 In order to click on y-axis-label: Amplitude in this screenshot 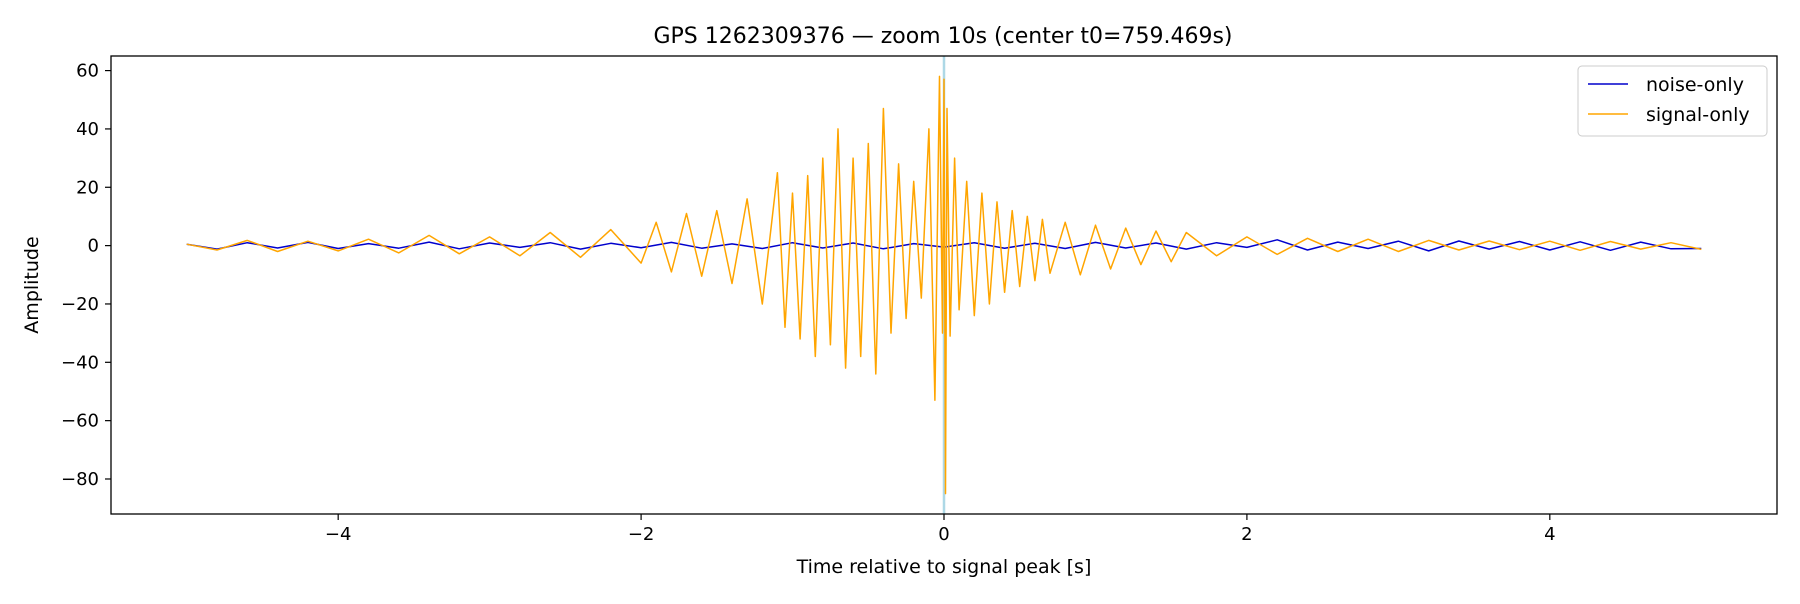, I will do `click(32, 284)`.